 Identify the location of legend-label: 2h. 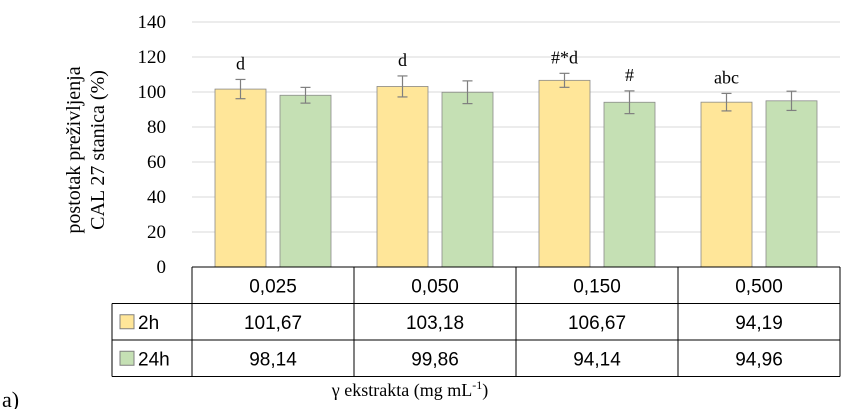
(148, 323).